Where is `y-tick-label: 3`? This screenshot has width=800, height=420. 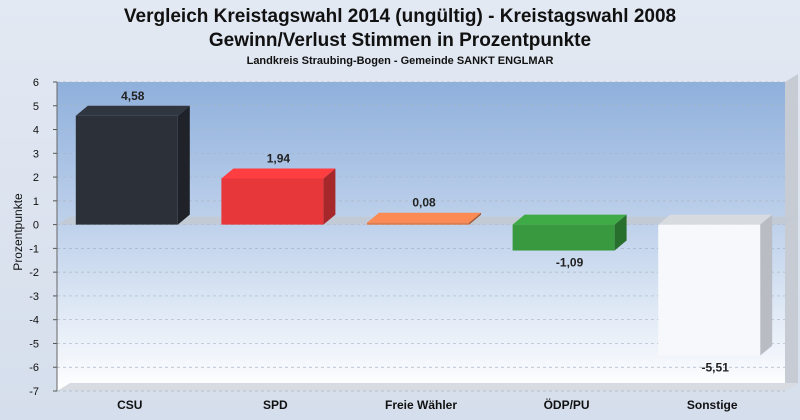
y-tick-label: 3 is located at coordinates (36, 154).